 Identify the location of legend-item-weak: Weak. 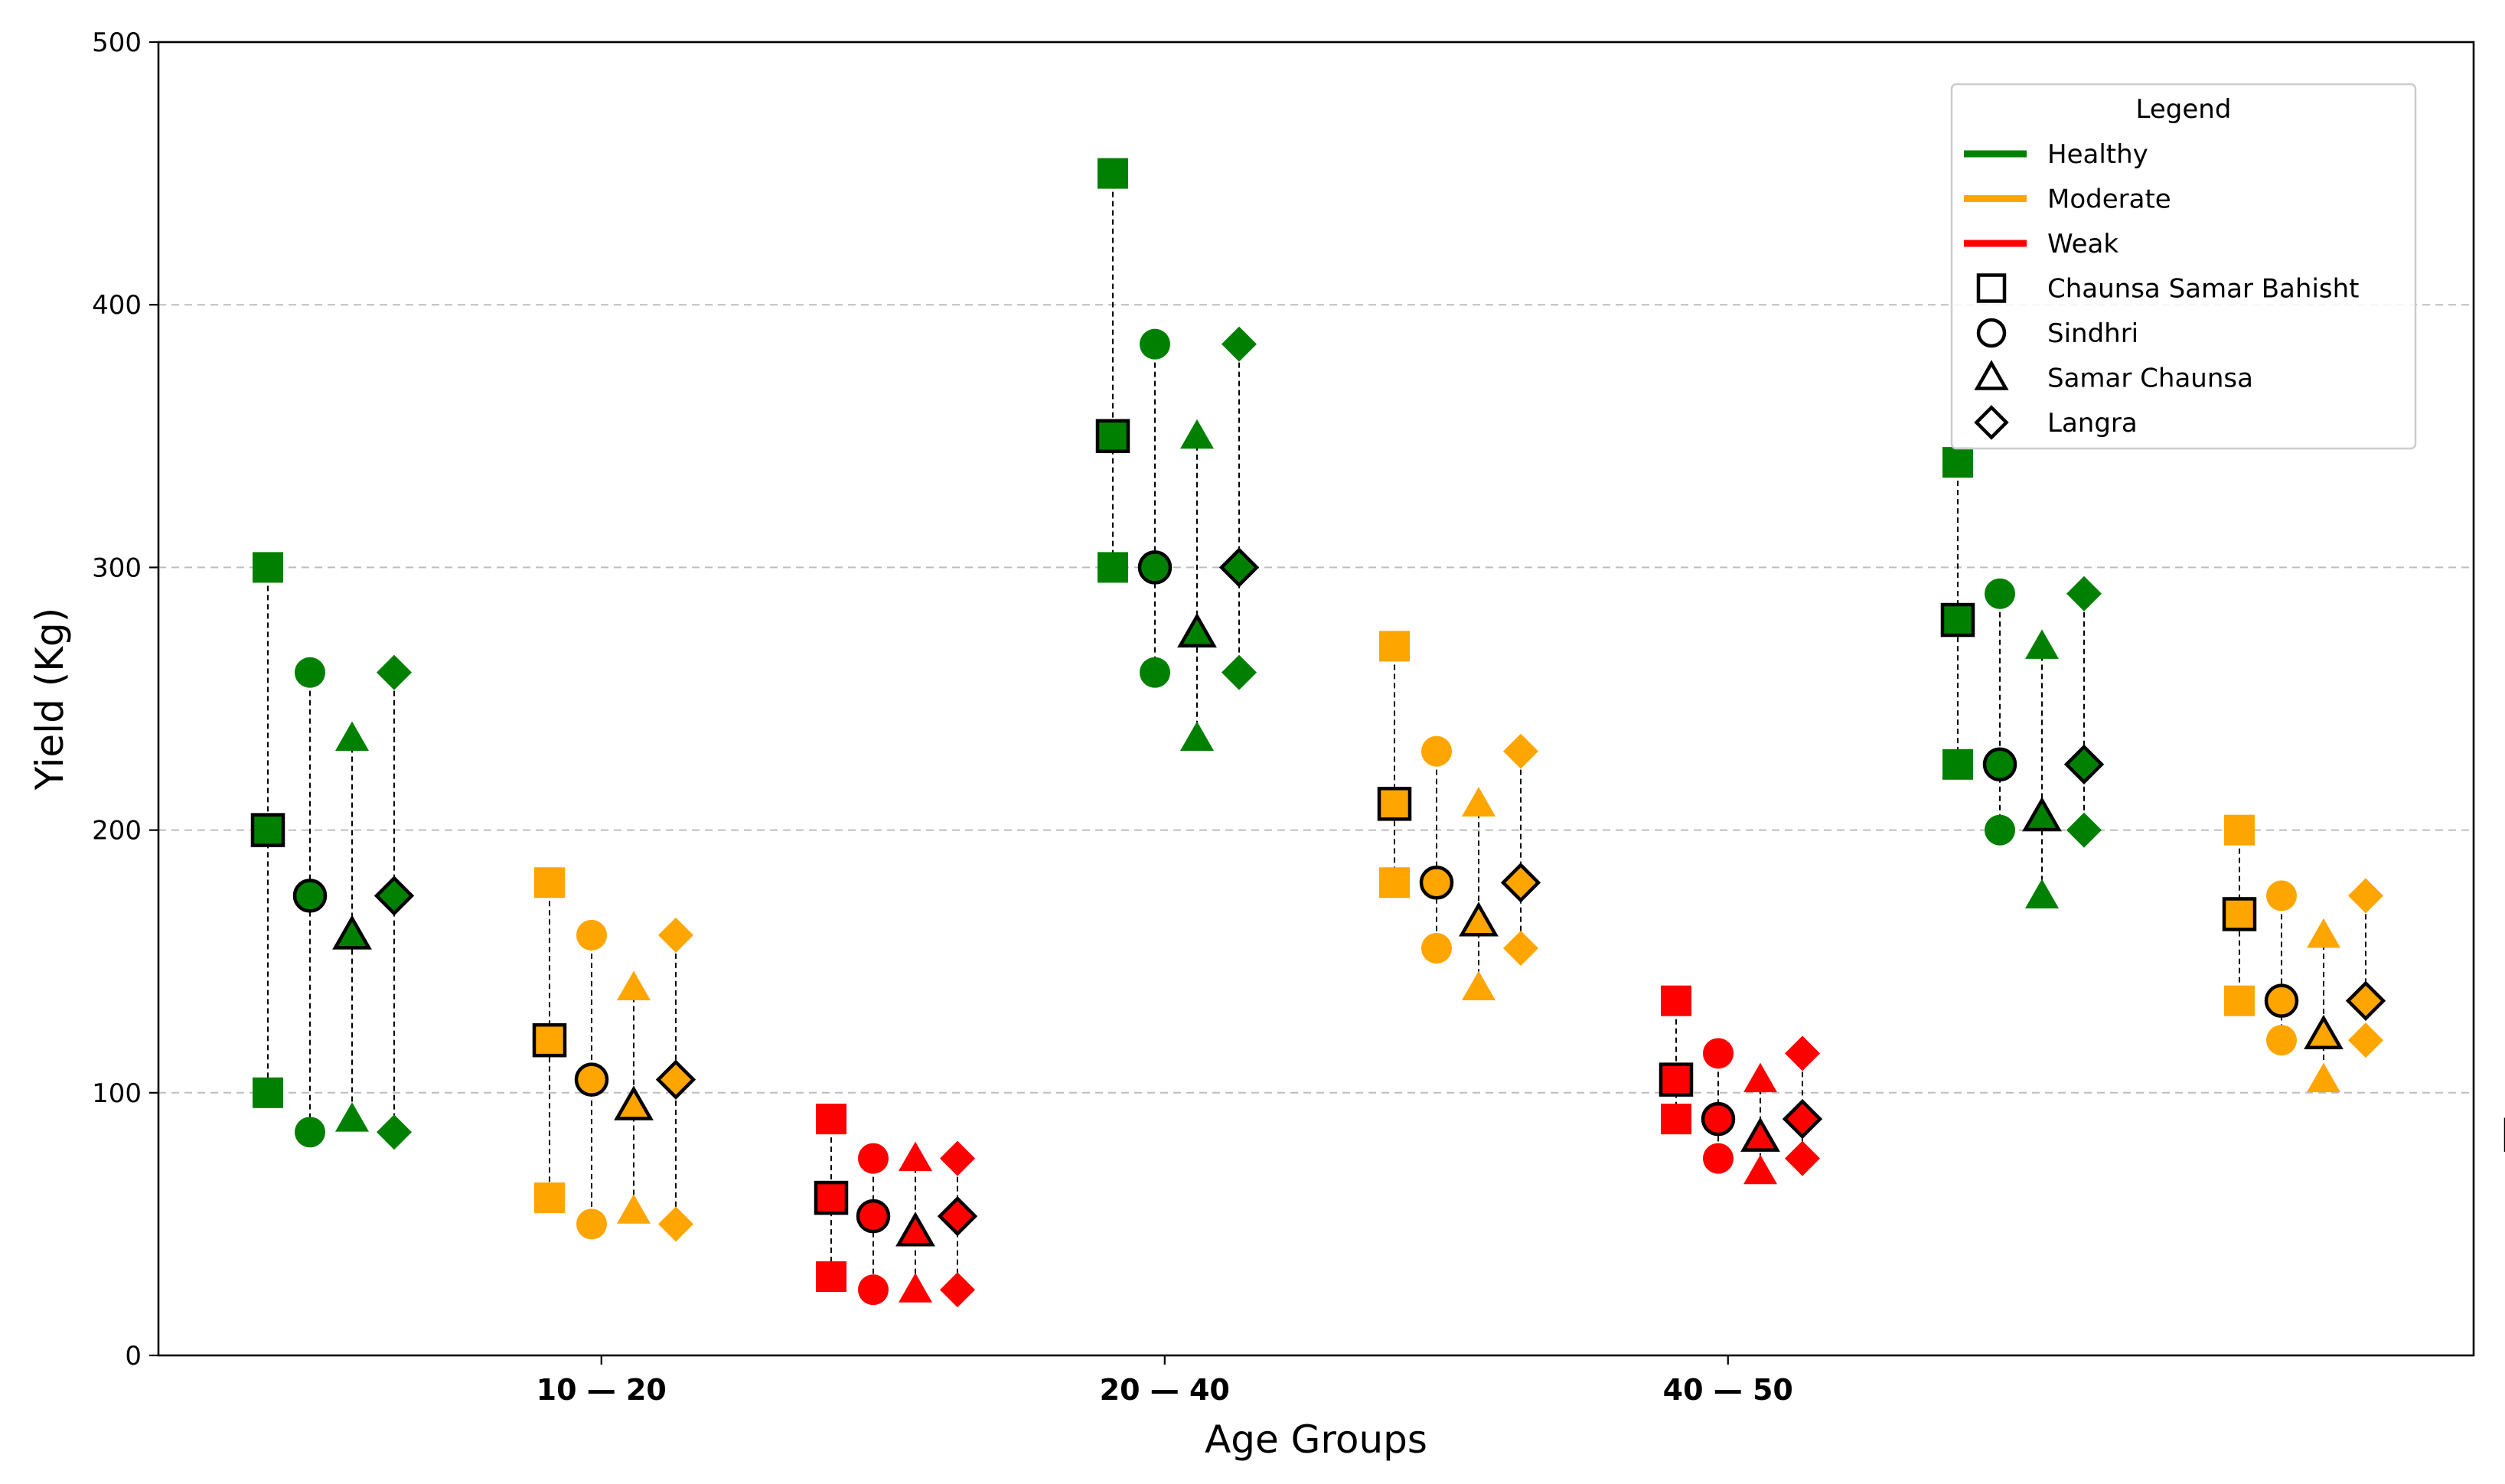
(2041, 244).